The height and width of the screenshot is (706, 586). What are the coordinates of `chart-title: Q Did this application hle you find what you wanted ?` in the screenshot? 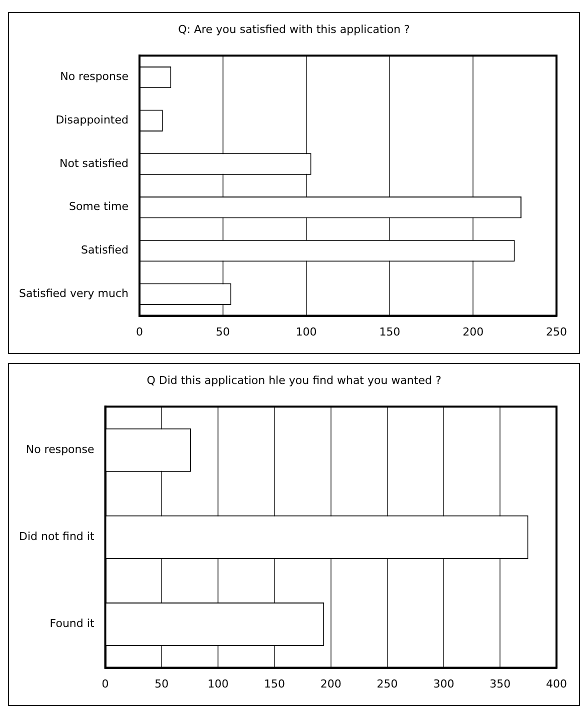 It's located at (294, 380).